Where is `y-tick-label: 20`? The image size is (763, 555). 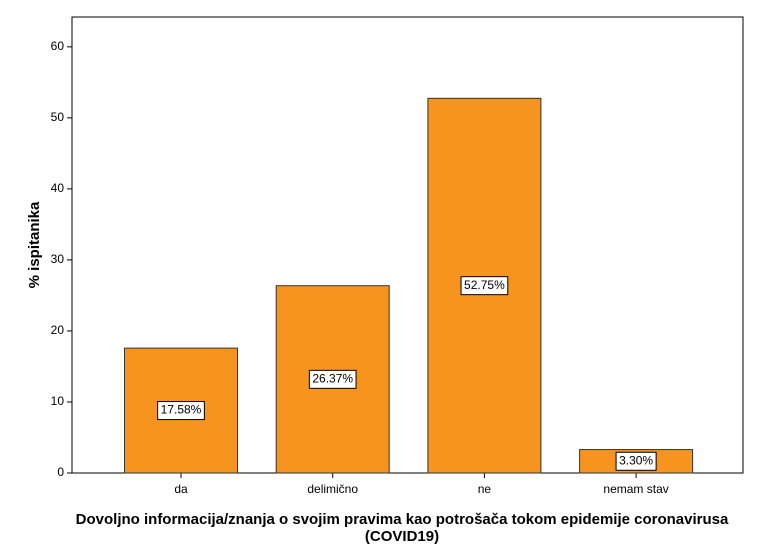 y-tick-label: 20 is located at coordinates (58, 330).